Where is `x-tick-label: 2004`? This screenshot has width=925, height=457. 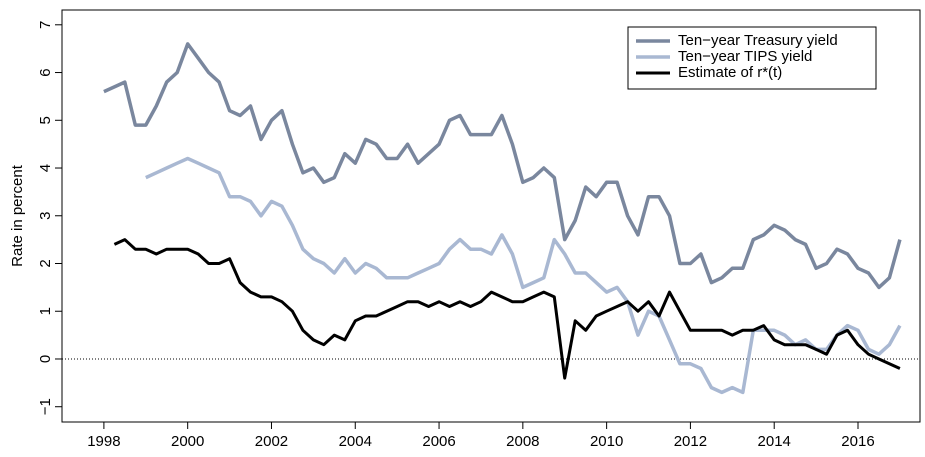
x-tick-label: 2004 is located at coordinates (355, 441).